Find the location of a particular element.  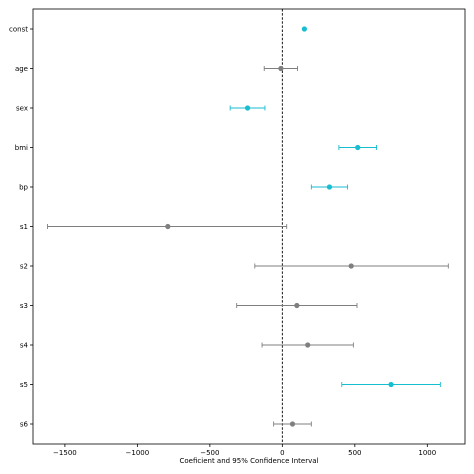

point-bmi is located at coordinates (358, 147).